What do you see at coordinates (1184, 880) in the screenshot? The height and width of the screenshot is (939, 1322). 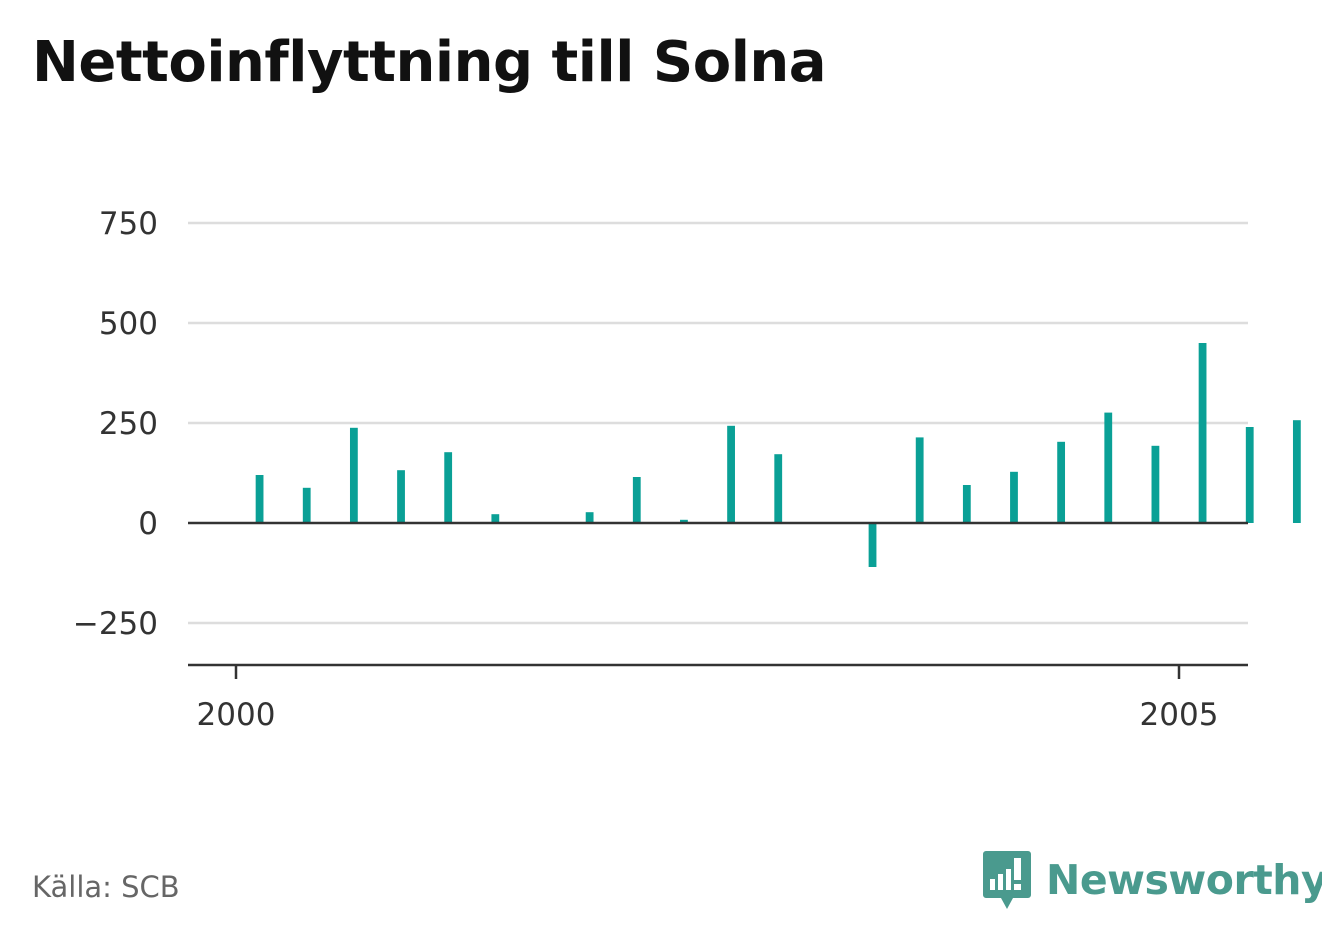 I see `brand-name: Newsworthy` at bounding box center [1184, 880].